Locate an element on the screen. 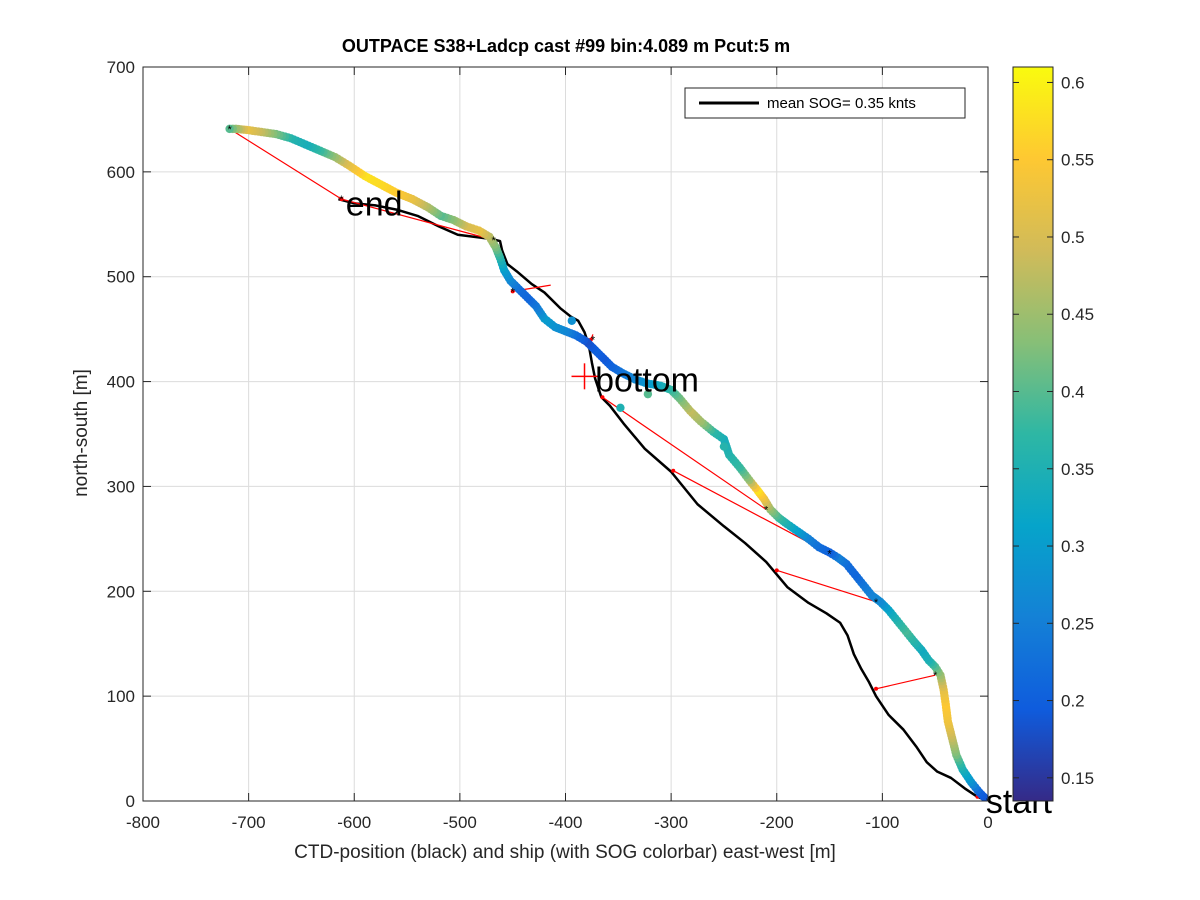  annotation-bottom: bottom is located at coordinates (647, 380).